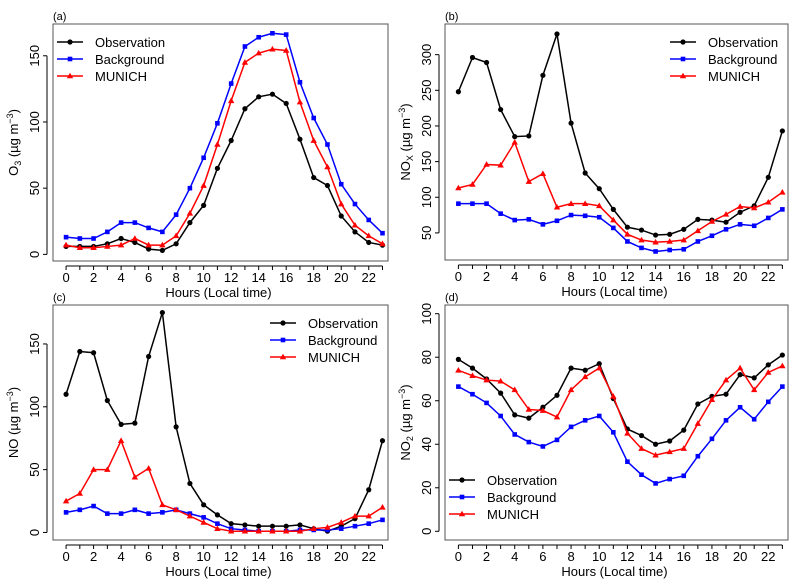 The height and width of the screenshot is (582, 800). What do you see at coordinates (570, 556) in the screenshot?
I see `x-tick-label: 8` at bounding box center [570, 556].